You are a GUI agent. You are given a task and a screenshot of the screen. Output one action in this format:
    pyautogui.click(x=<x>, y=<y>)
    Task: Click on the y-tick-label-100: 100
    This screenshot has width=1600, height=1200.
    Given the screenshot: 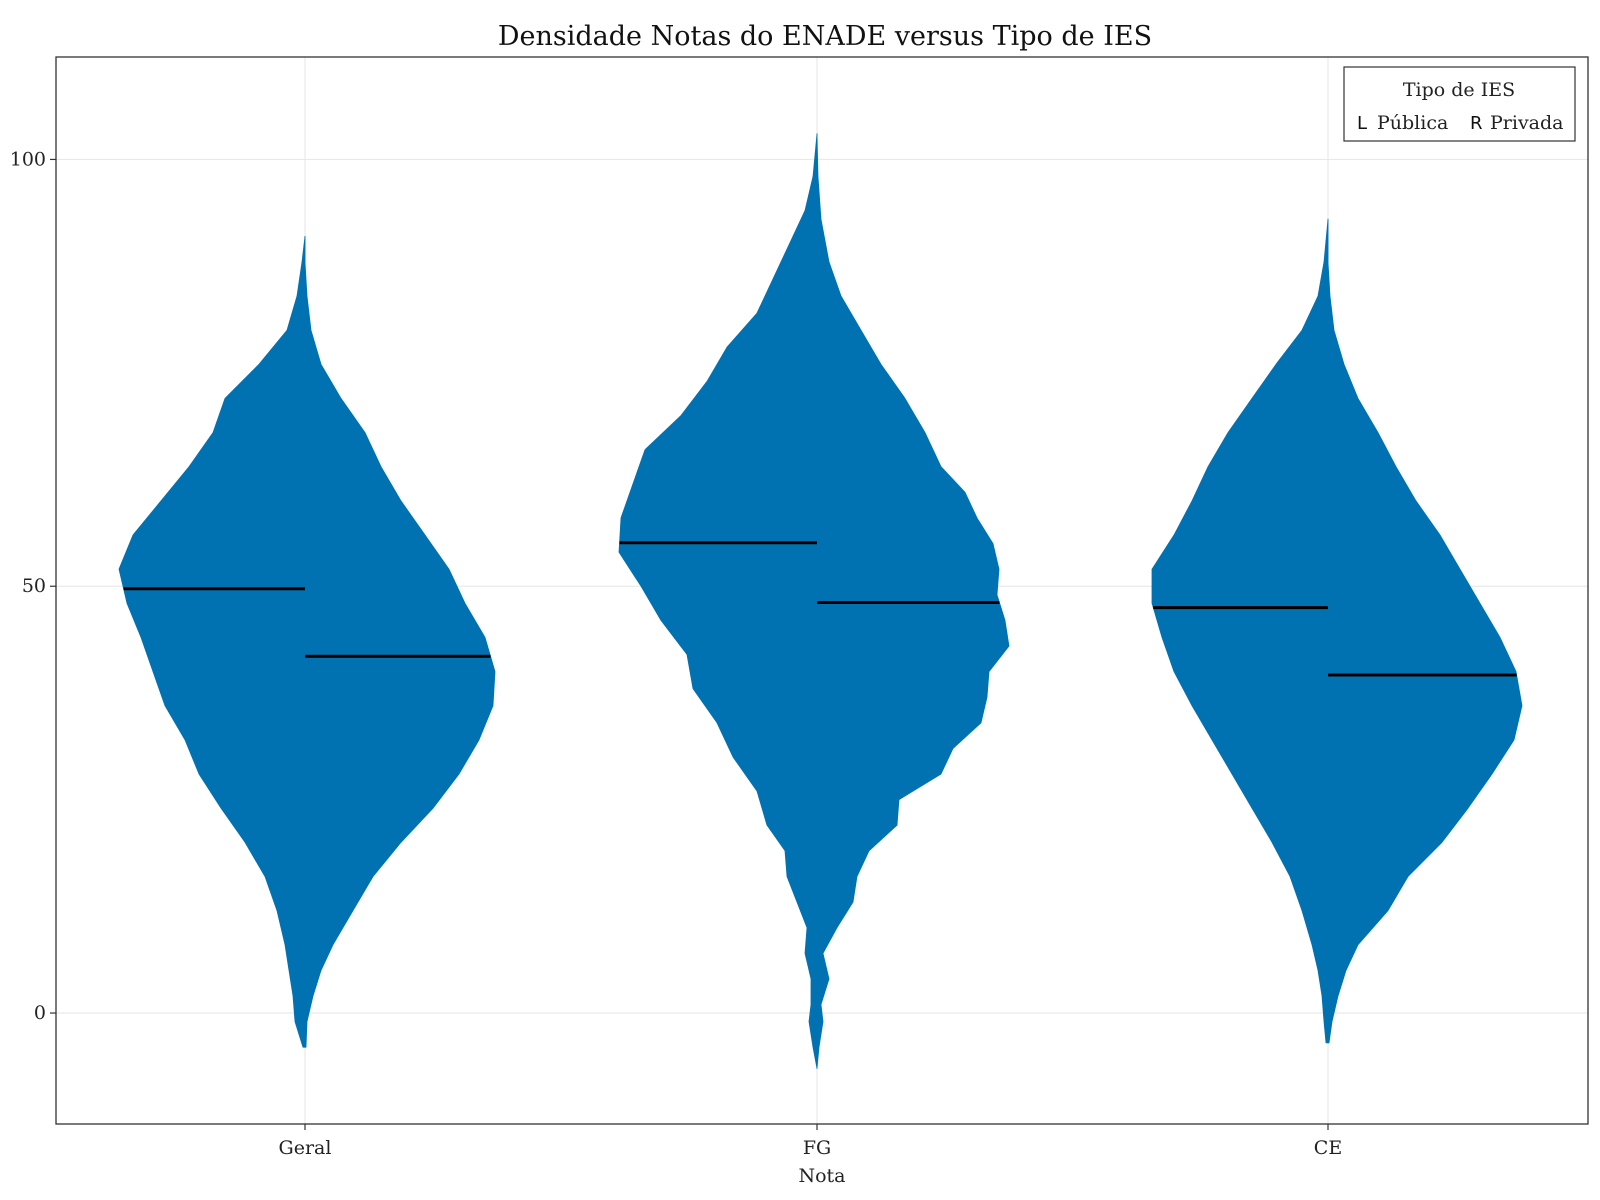 What is the action you would take?
    pyautogui.click(x=28, y=159)
    